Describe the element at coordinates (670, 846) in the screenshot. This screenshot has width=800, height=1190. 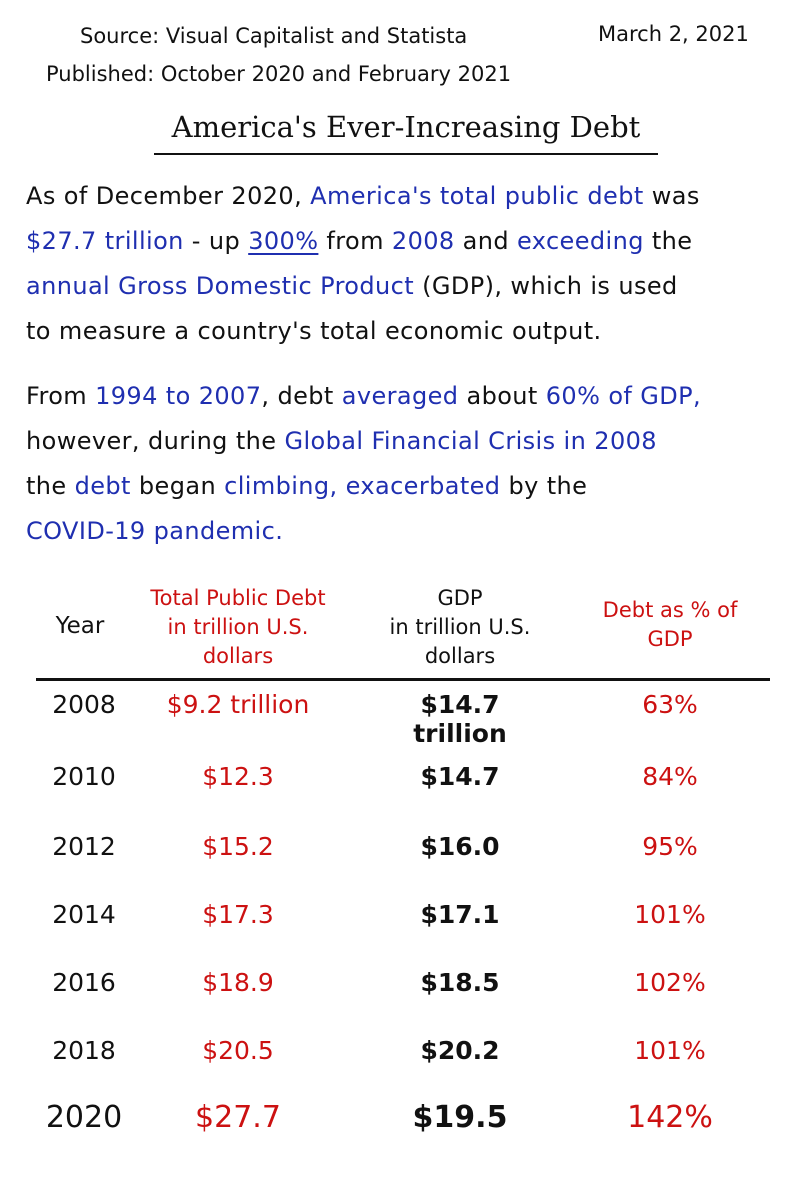
I see `cell-debt-pct: 95%` at that location.